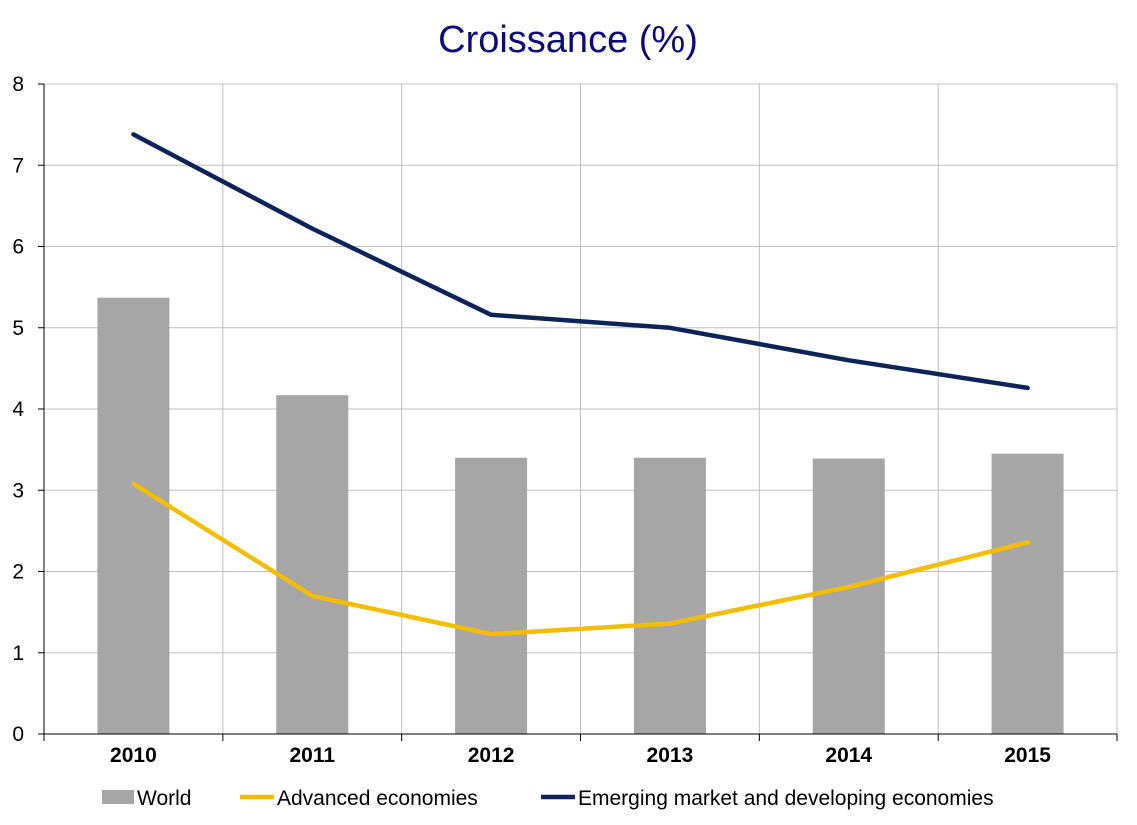  I want to click on bar-2011, so click(312, 564).